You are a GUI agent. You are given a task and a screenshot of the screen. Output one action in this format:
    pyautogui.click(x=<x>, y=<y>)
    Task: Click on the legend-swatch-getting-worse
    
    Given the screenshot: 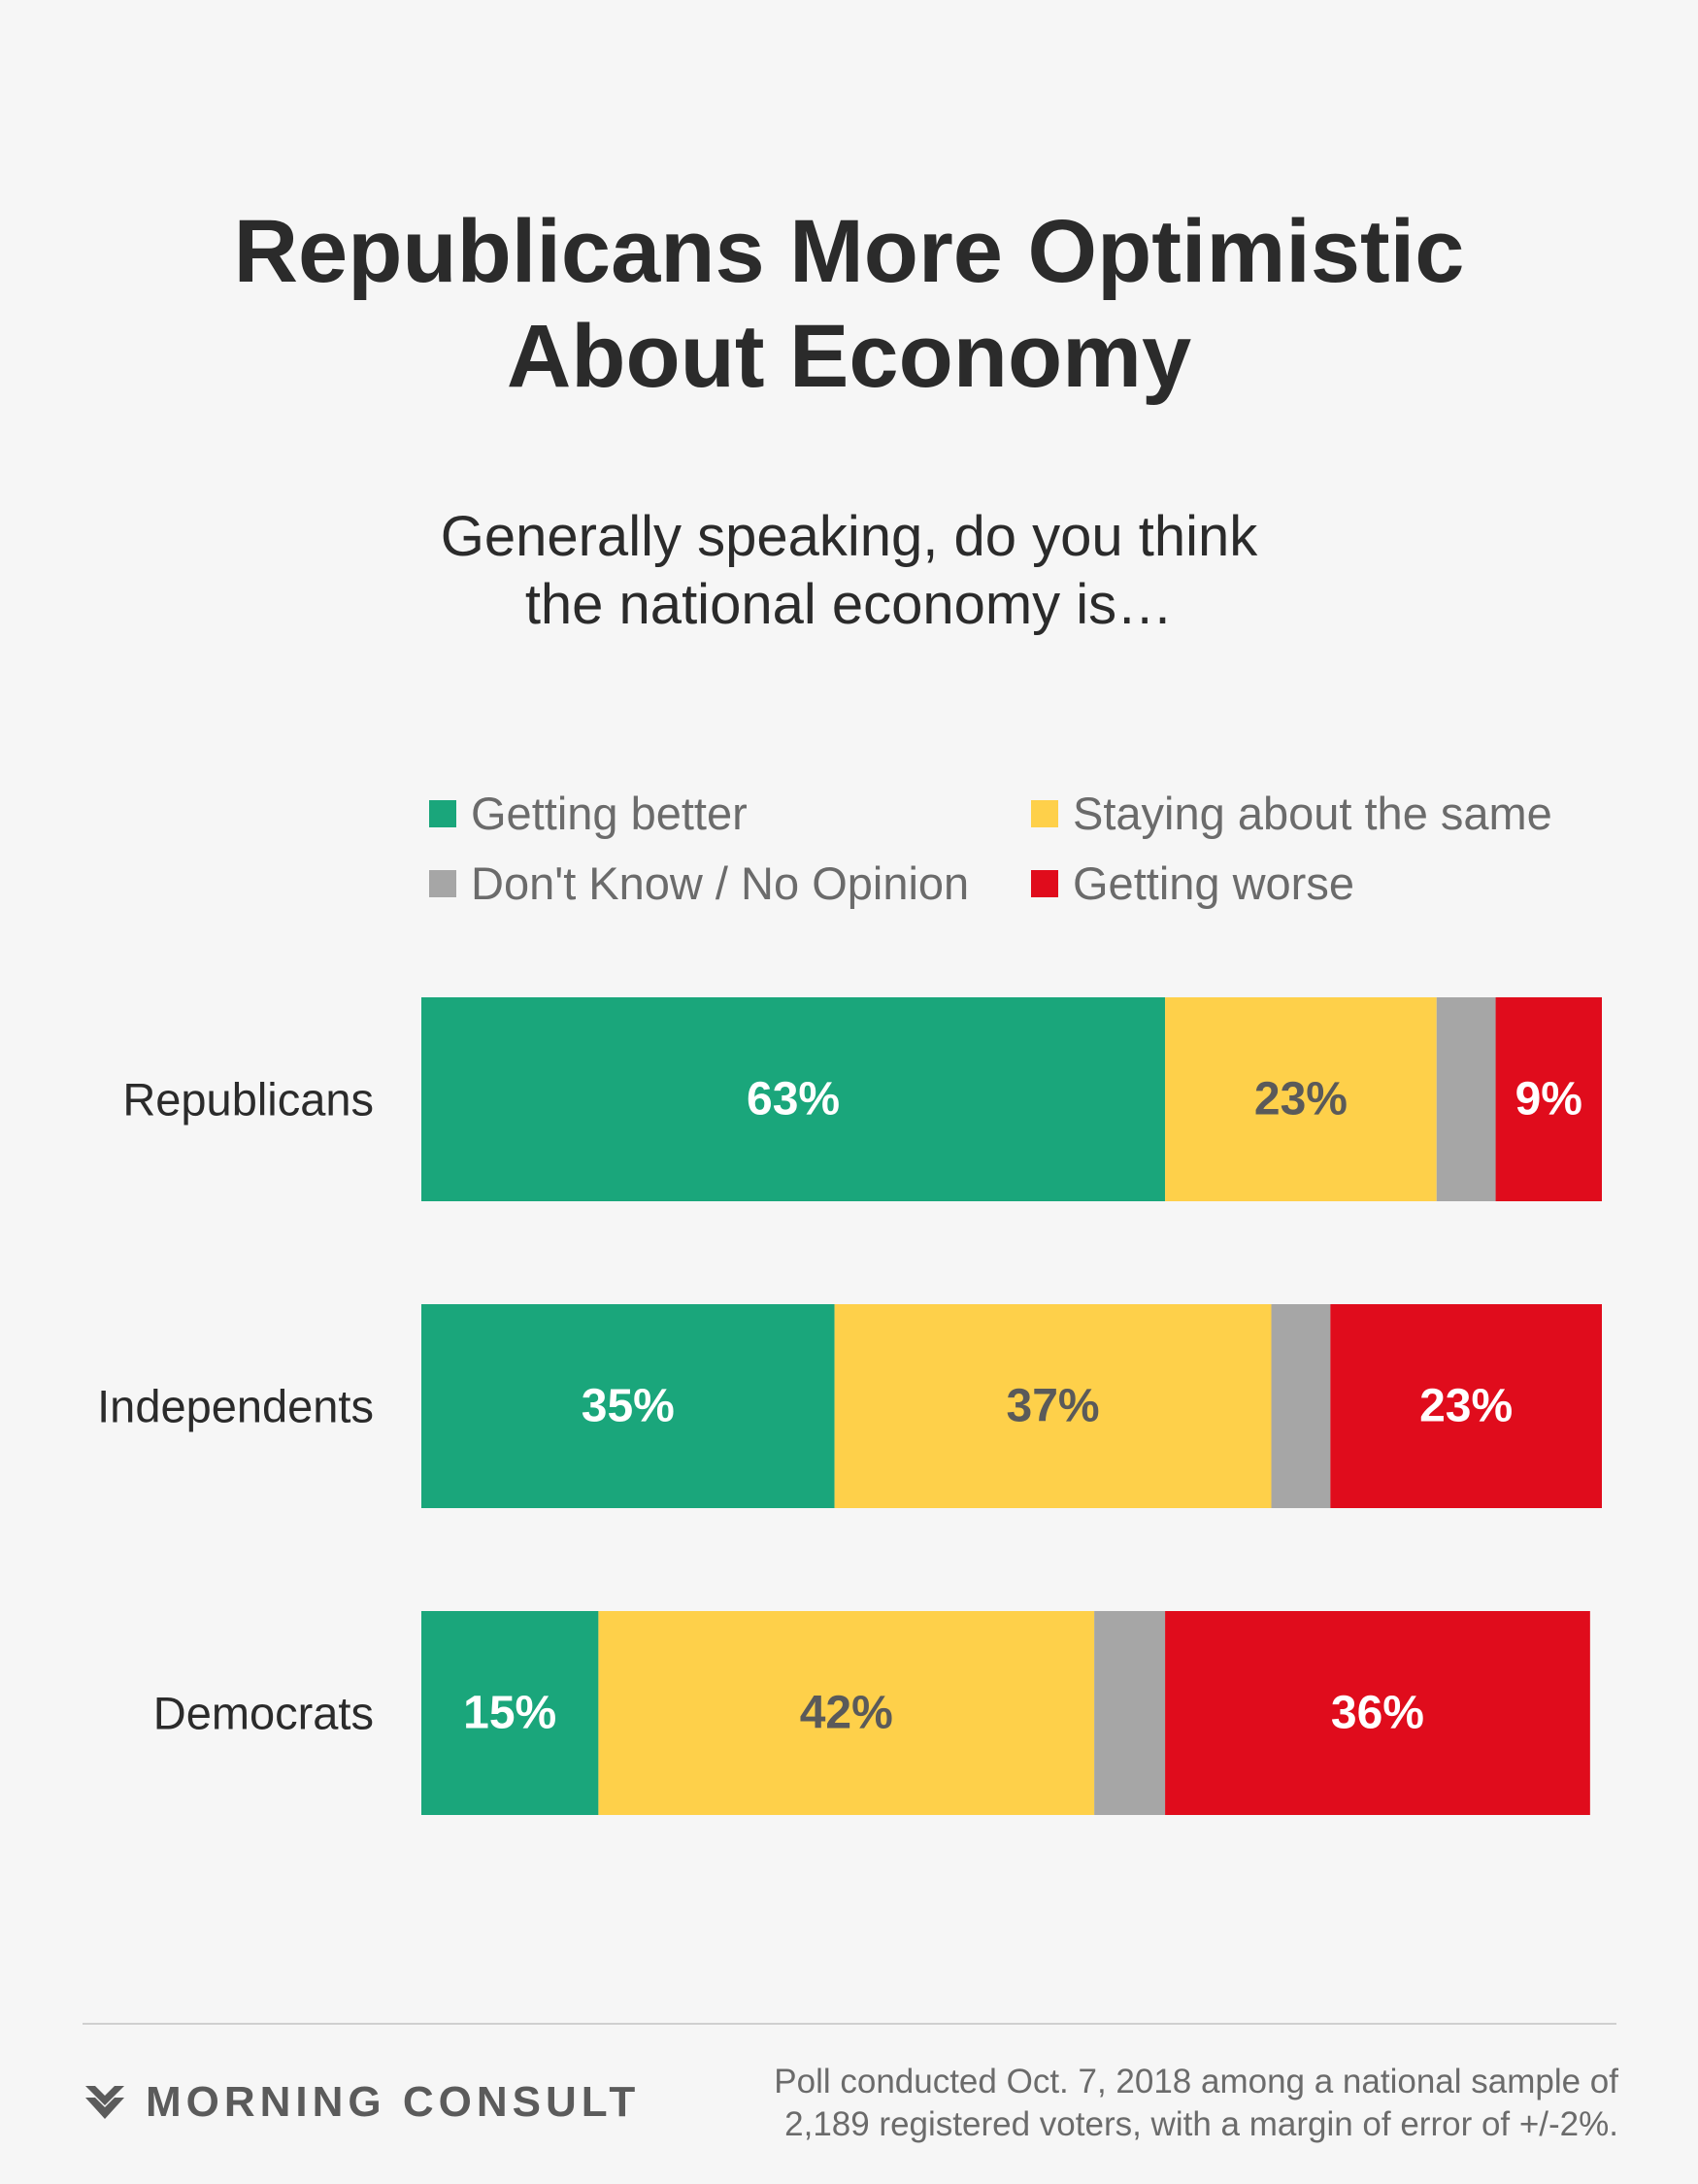 What is the action you would take?
    pyautogui.click(x=1044, y=883)
    